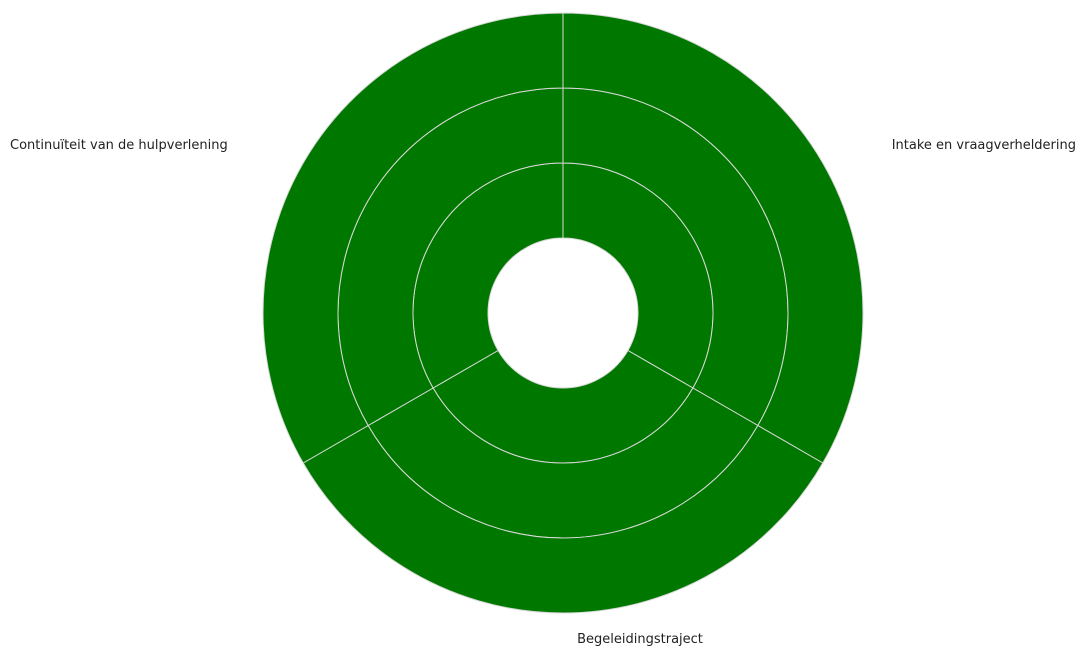 This screenshot has height=648, width=1082. What do you see at coordinates (119, 145) in the screenshot?
I see `segment-label-continuiteit: Continuïteit van de hulpverlening` at bounding box center [119, 145].